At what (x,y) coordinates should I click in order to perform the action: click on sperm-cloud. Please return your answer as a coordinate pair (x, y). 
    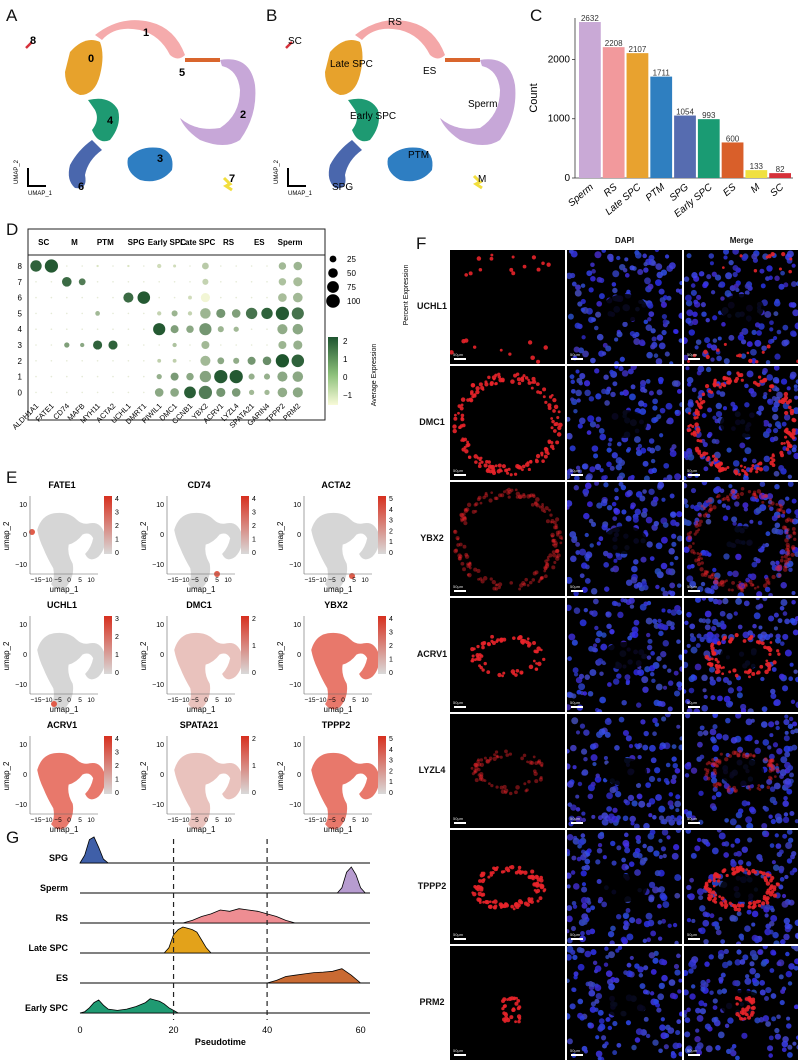
    Looking at the image, I should click on (478, 102).